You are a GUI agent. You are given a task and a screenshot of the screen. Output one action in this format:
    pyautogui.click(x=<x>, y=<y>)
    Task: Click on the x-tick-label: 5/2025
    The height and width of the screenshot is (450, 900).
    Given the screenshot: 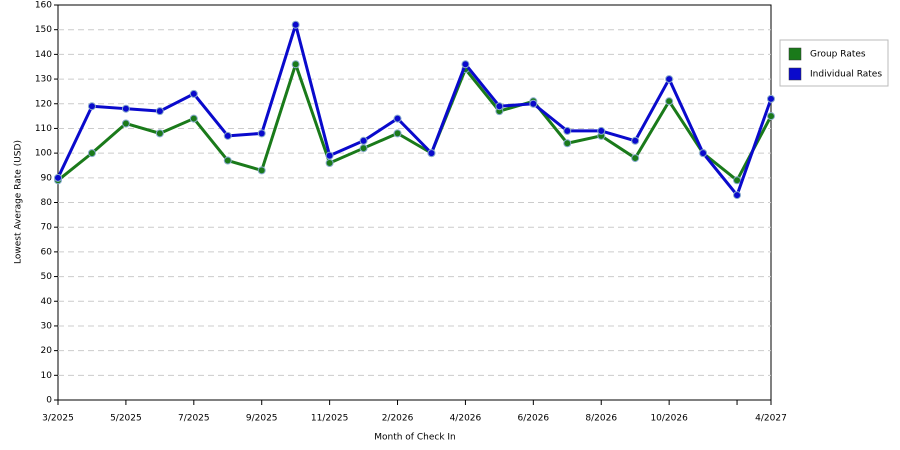 What is the action you would take?
    pyautogui.click(x=126, y=419)
    